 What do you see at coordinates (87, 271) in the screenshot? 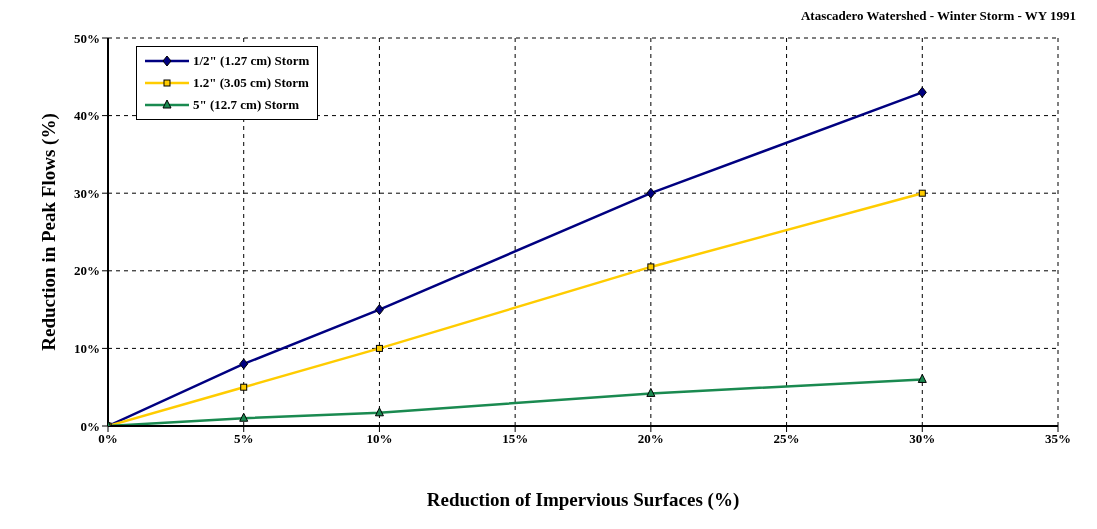
I see `y-tick-label: 20%` at bounding box center [87, 271].